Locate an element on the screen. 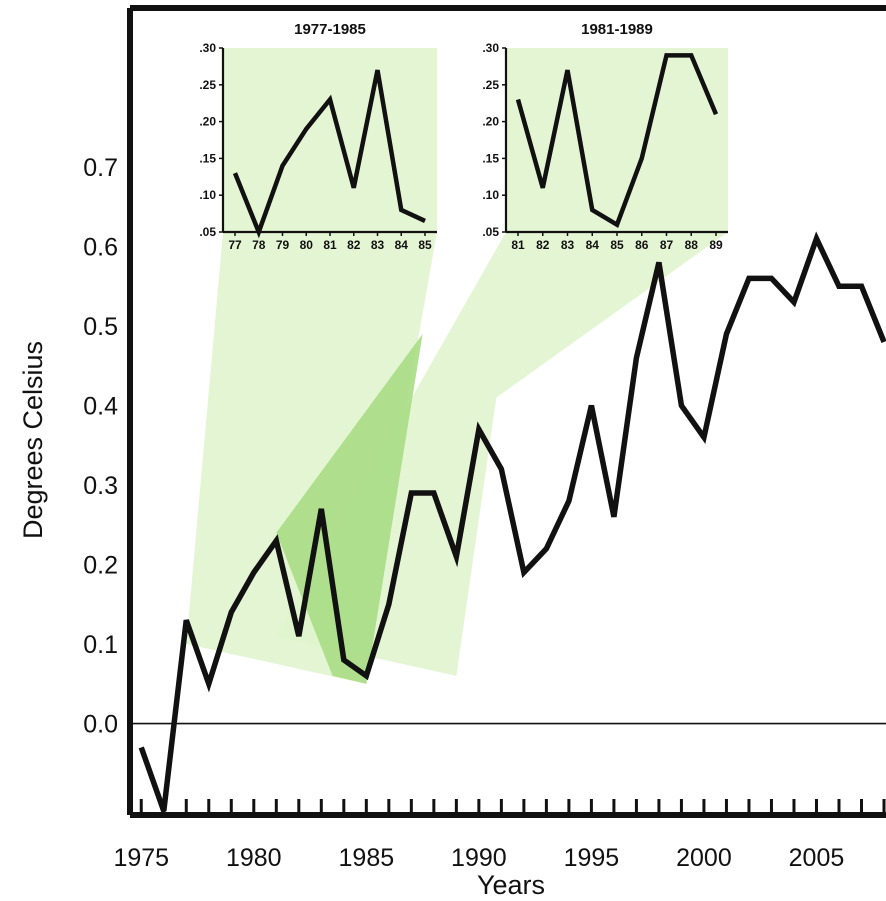 The width and height of the screenshot is (886, 901). y-tick-label: 0.6 is located at coordinates (100, 248).